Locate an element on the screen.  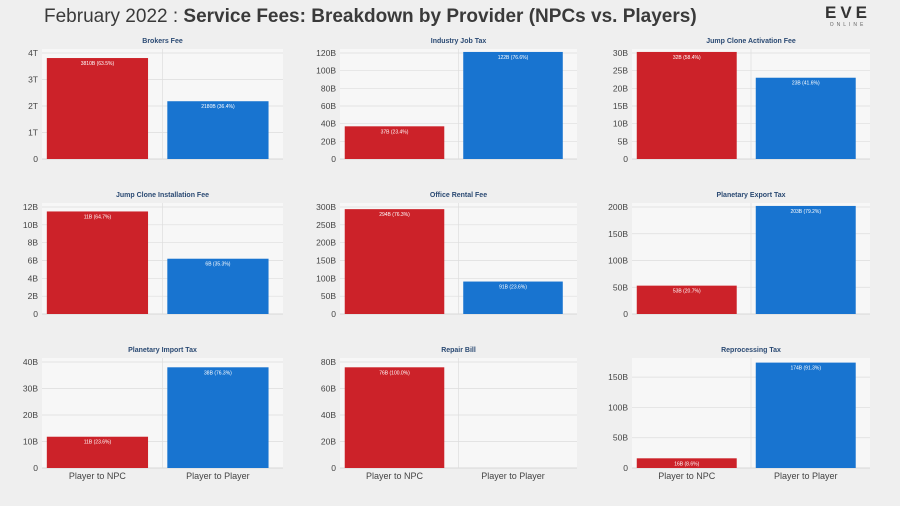
y-tick-label: 4B is located at coordinates (33, 278).